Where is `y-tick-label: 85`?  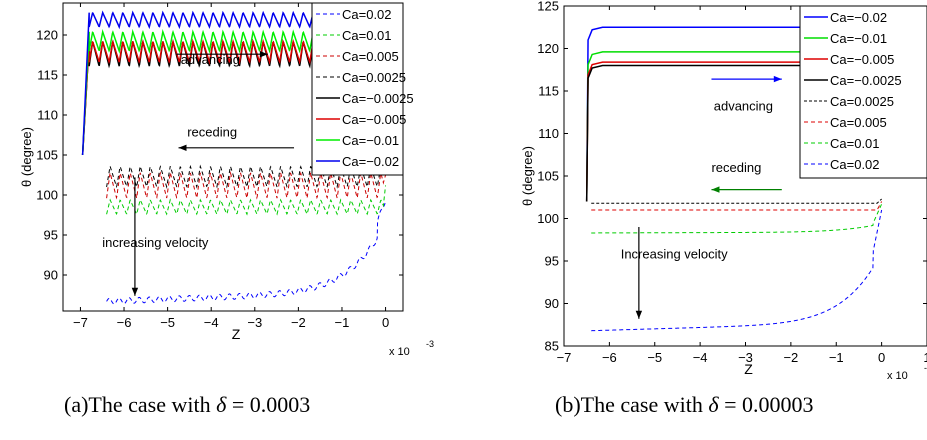
y-tick-label: 85 is located at coordinates (552, 346).